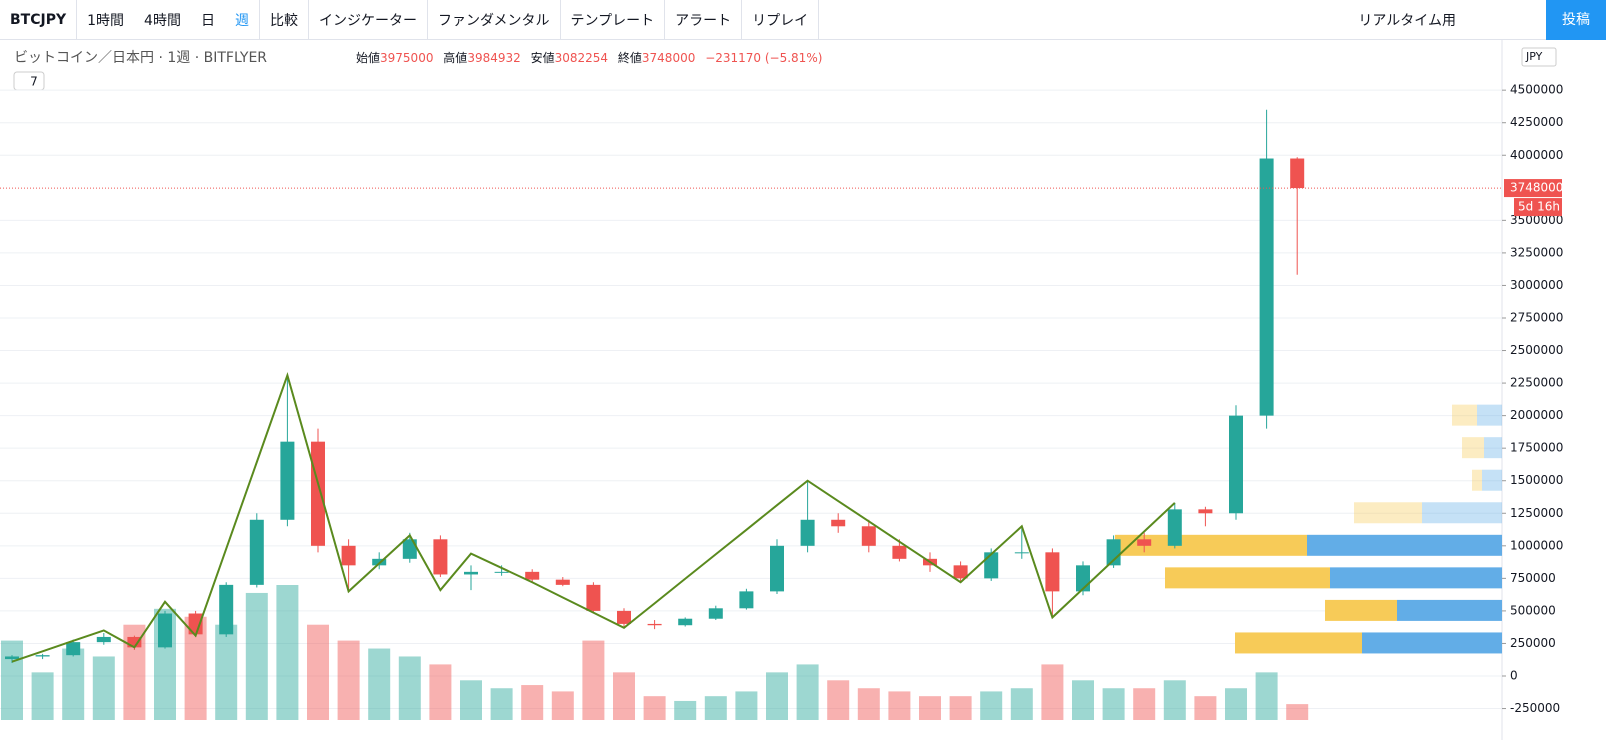 The image size is (1606, 740). I want to click on y-tick-label: 250000, so click(1533, 643).